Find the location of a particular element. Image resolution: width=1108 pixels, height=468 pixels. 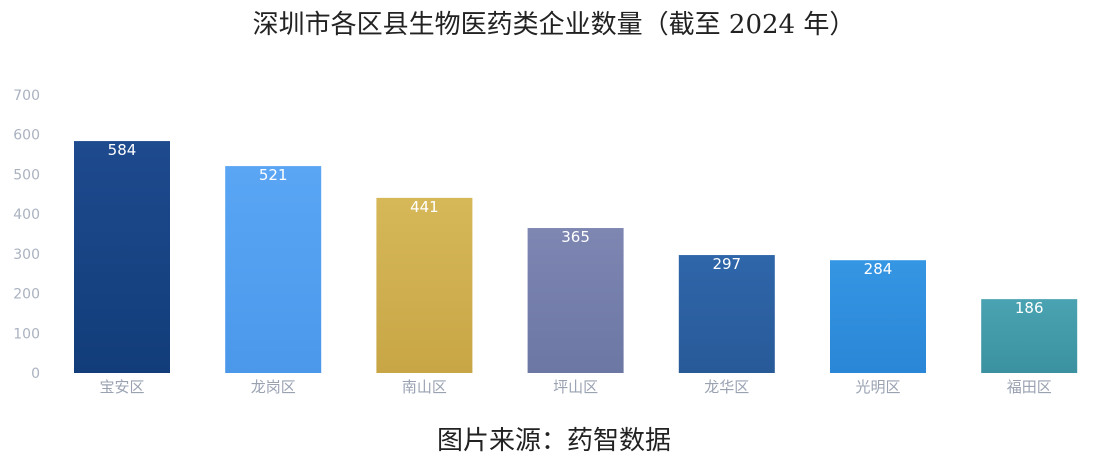

y-tick-label: 700 is located at coordinates (26, 96).